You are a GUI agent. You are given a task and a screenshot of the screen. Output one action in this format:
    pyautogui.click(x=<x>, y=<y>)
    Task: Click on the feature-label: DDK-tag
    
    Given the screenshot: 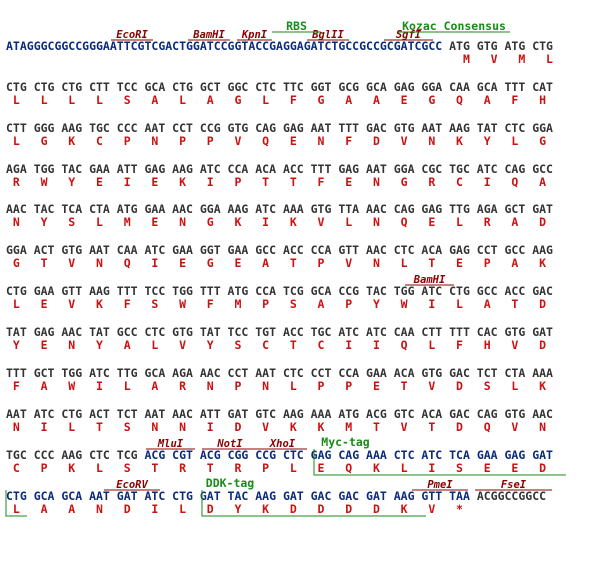 What is the action you would take?
    pyautogui.click(x=230, y=483)
    